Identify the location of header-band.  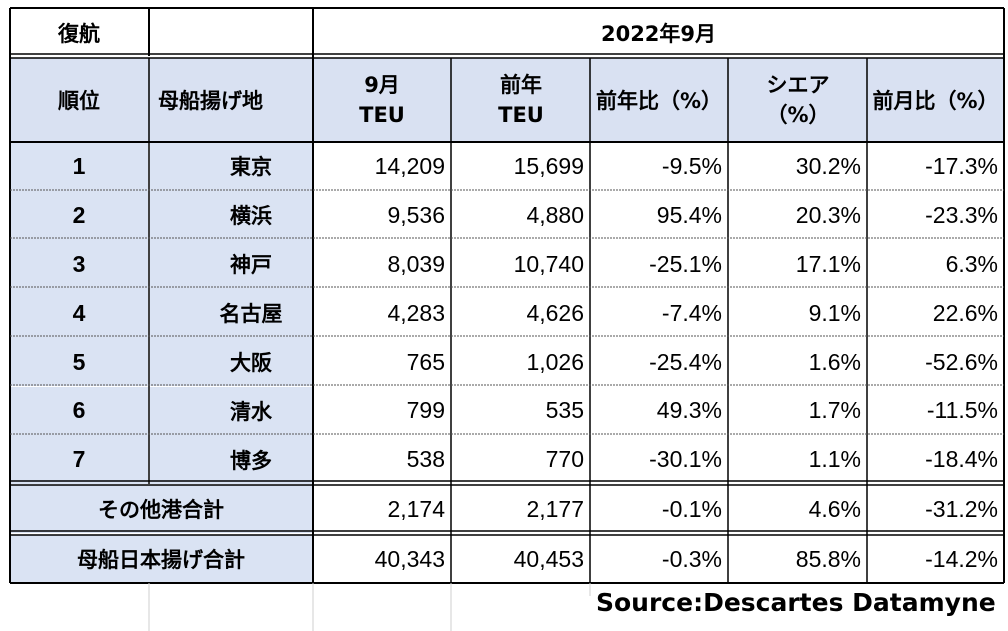
(507, 100).